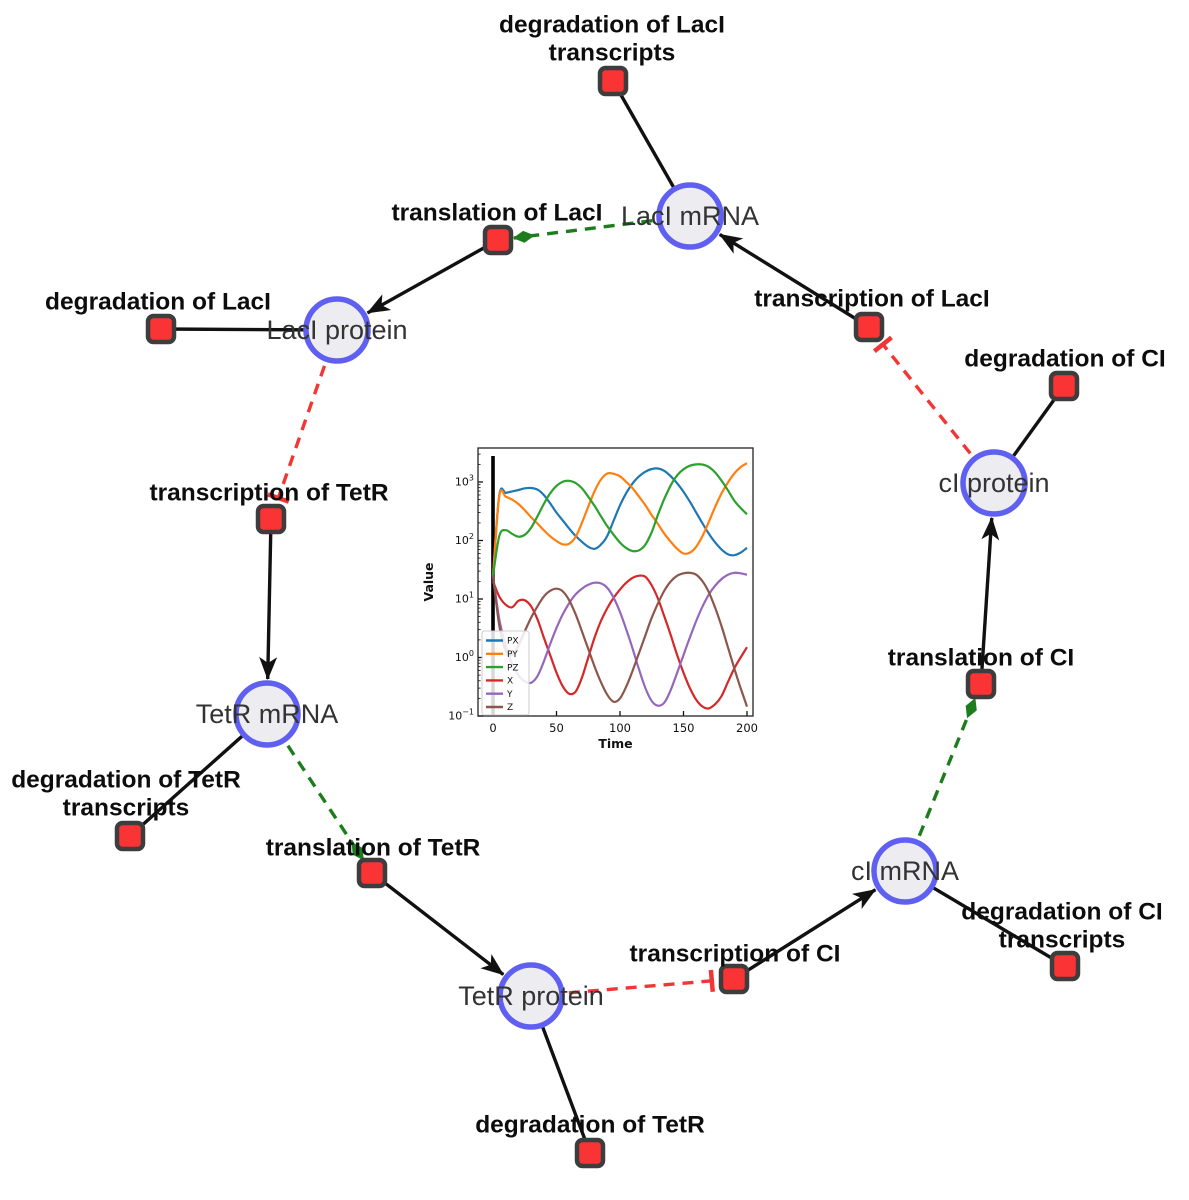 Image resolution: width=1189 pixels, height=1200 pixels. I want to click on legend-entry-Y: Y, so click(509, 695).